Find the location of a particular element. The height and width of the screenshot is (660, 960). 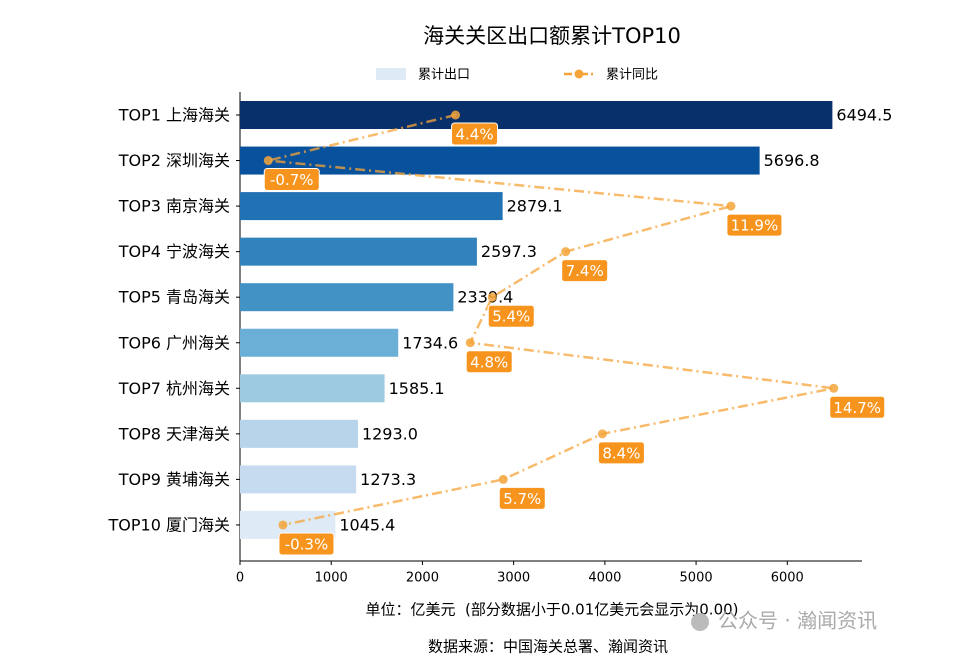

y-tick-label: TOP9 黄埔海关 is located at coordinates (174, 479).